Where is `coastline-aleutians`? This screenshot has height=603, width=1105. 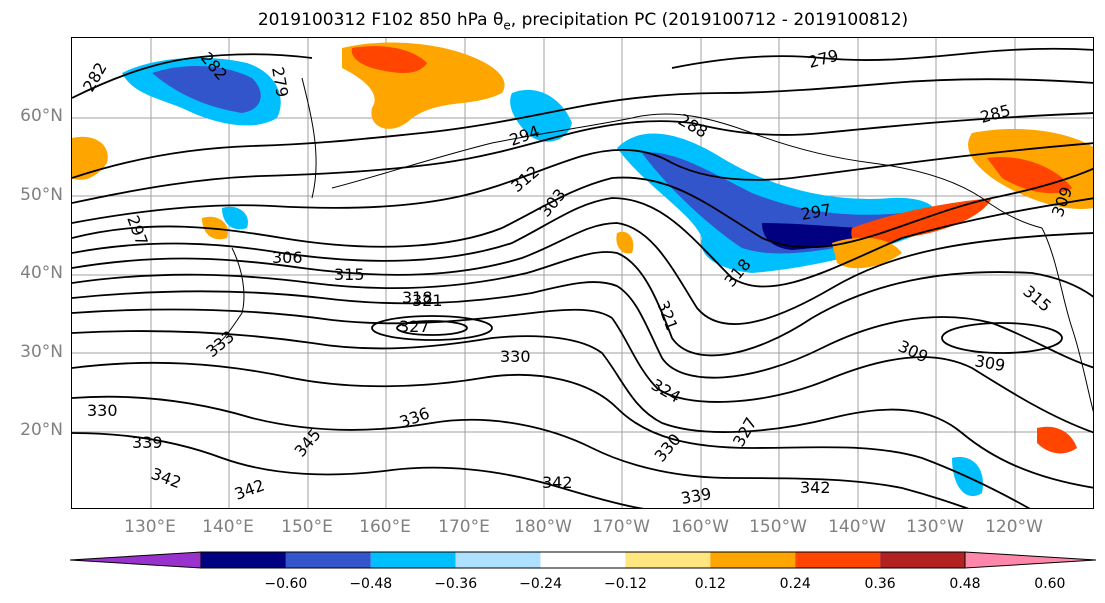 coastline-aleutians is located at coordinates (482, 153).